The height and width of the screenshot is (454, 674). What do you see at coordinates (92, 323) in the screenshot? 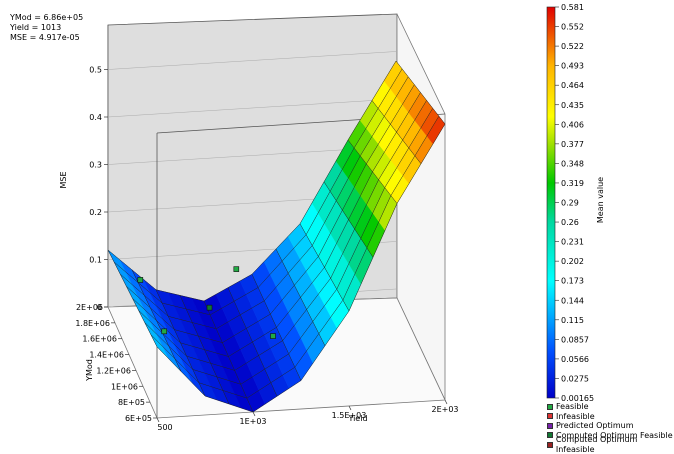
I see `ymod-tick-label: 1.8E+06` at bounding box center [92, 323].